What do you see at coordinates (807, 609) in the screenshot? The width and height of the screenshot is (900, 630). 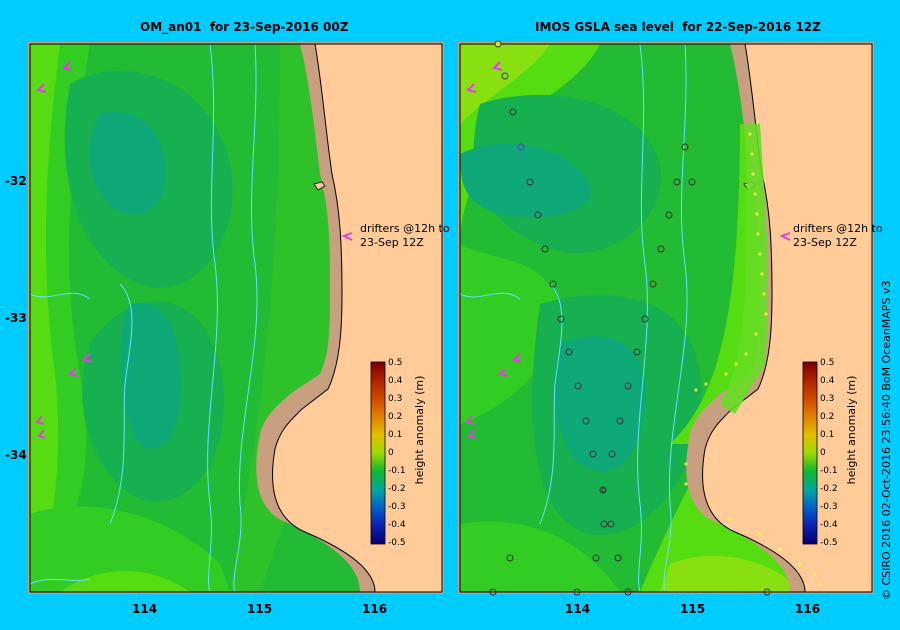 I see `right-x-tick-2: 116` at bounding box center [807, 609].